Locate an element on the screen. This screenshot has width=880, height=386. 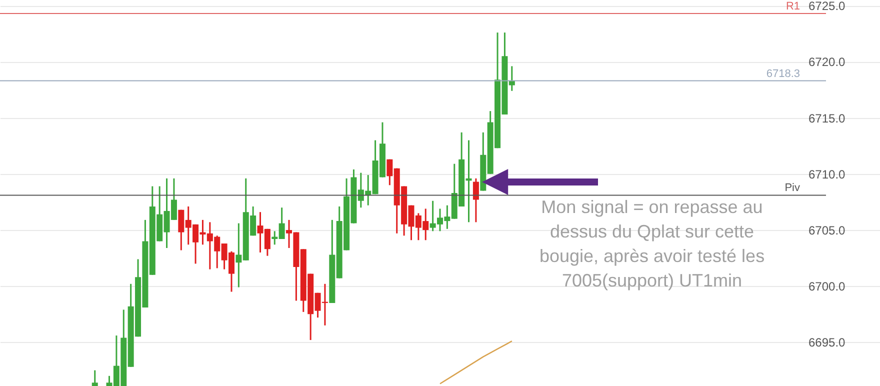
ref-line-label: R1 is located at coordinates (793, 6).